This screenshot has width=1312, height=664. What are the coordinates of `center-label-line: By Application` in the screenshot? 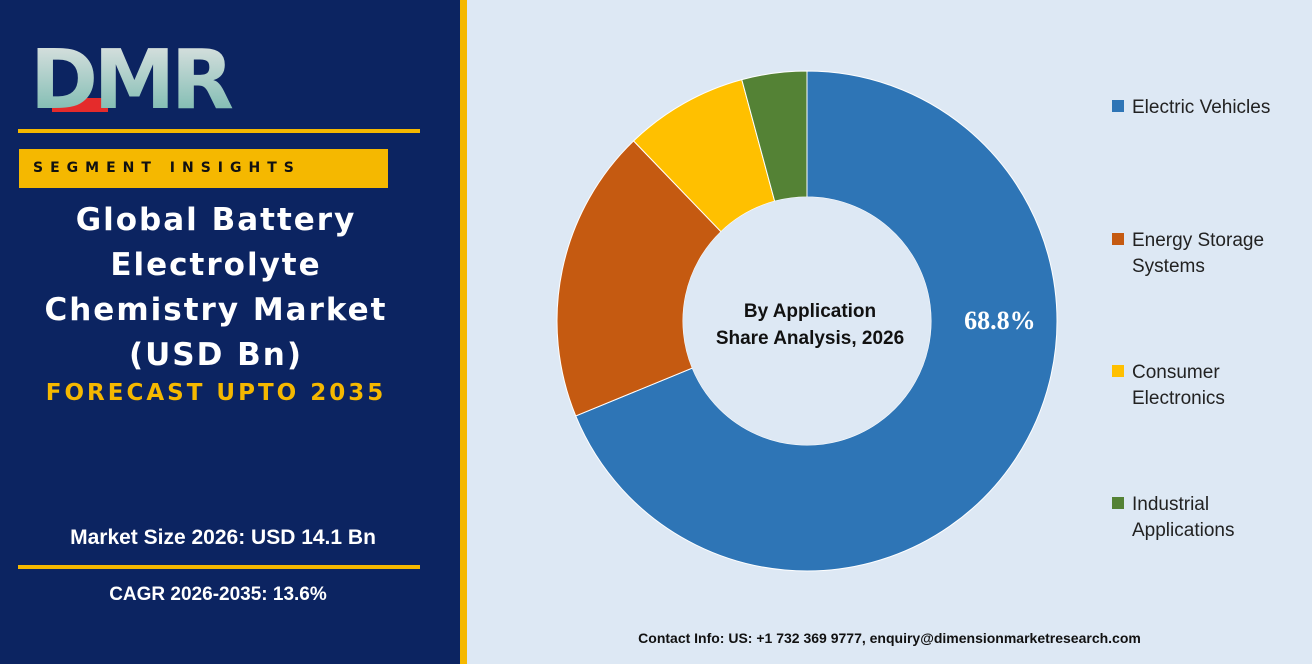 It's located at (810, 311).